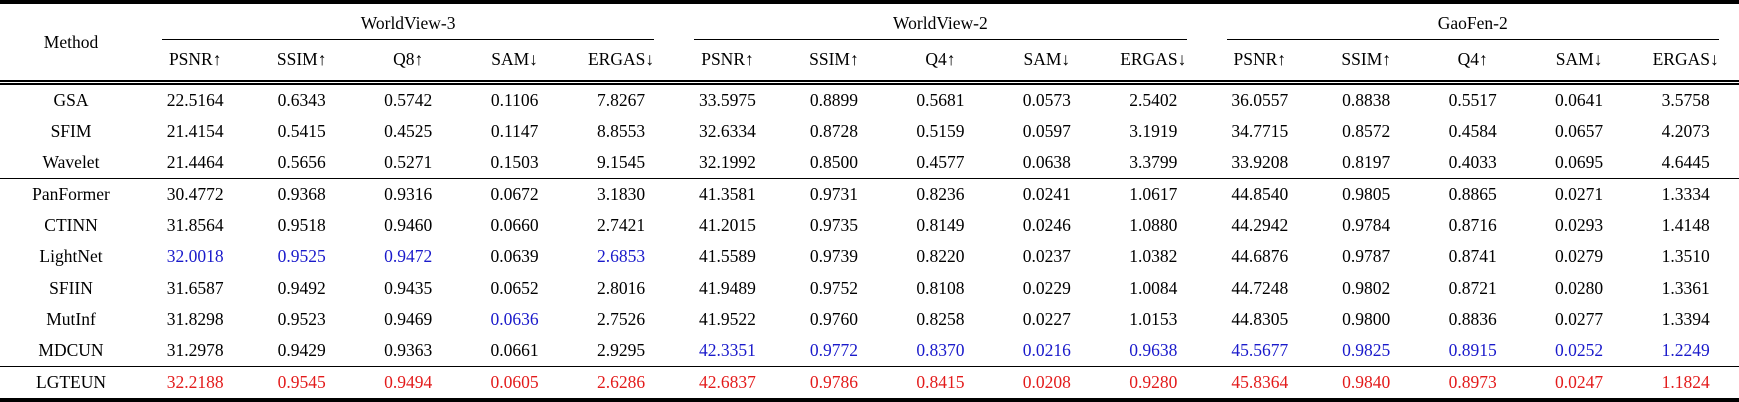 This screenshot has width=1739, height=402. I want to click on metric-cell: 0.0641, so click(1579, 100).